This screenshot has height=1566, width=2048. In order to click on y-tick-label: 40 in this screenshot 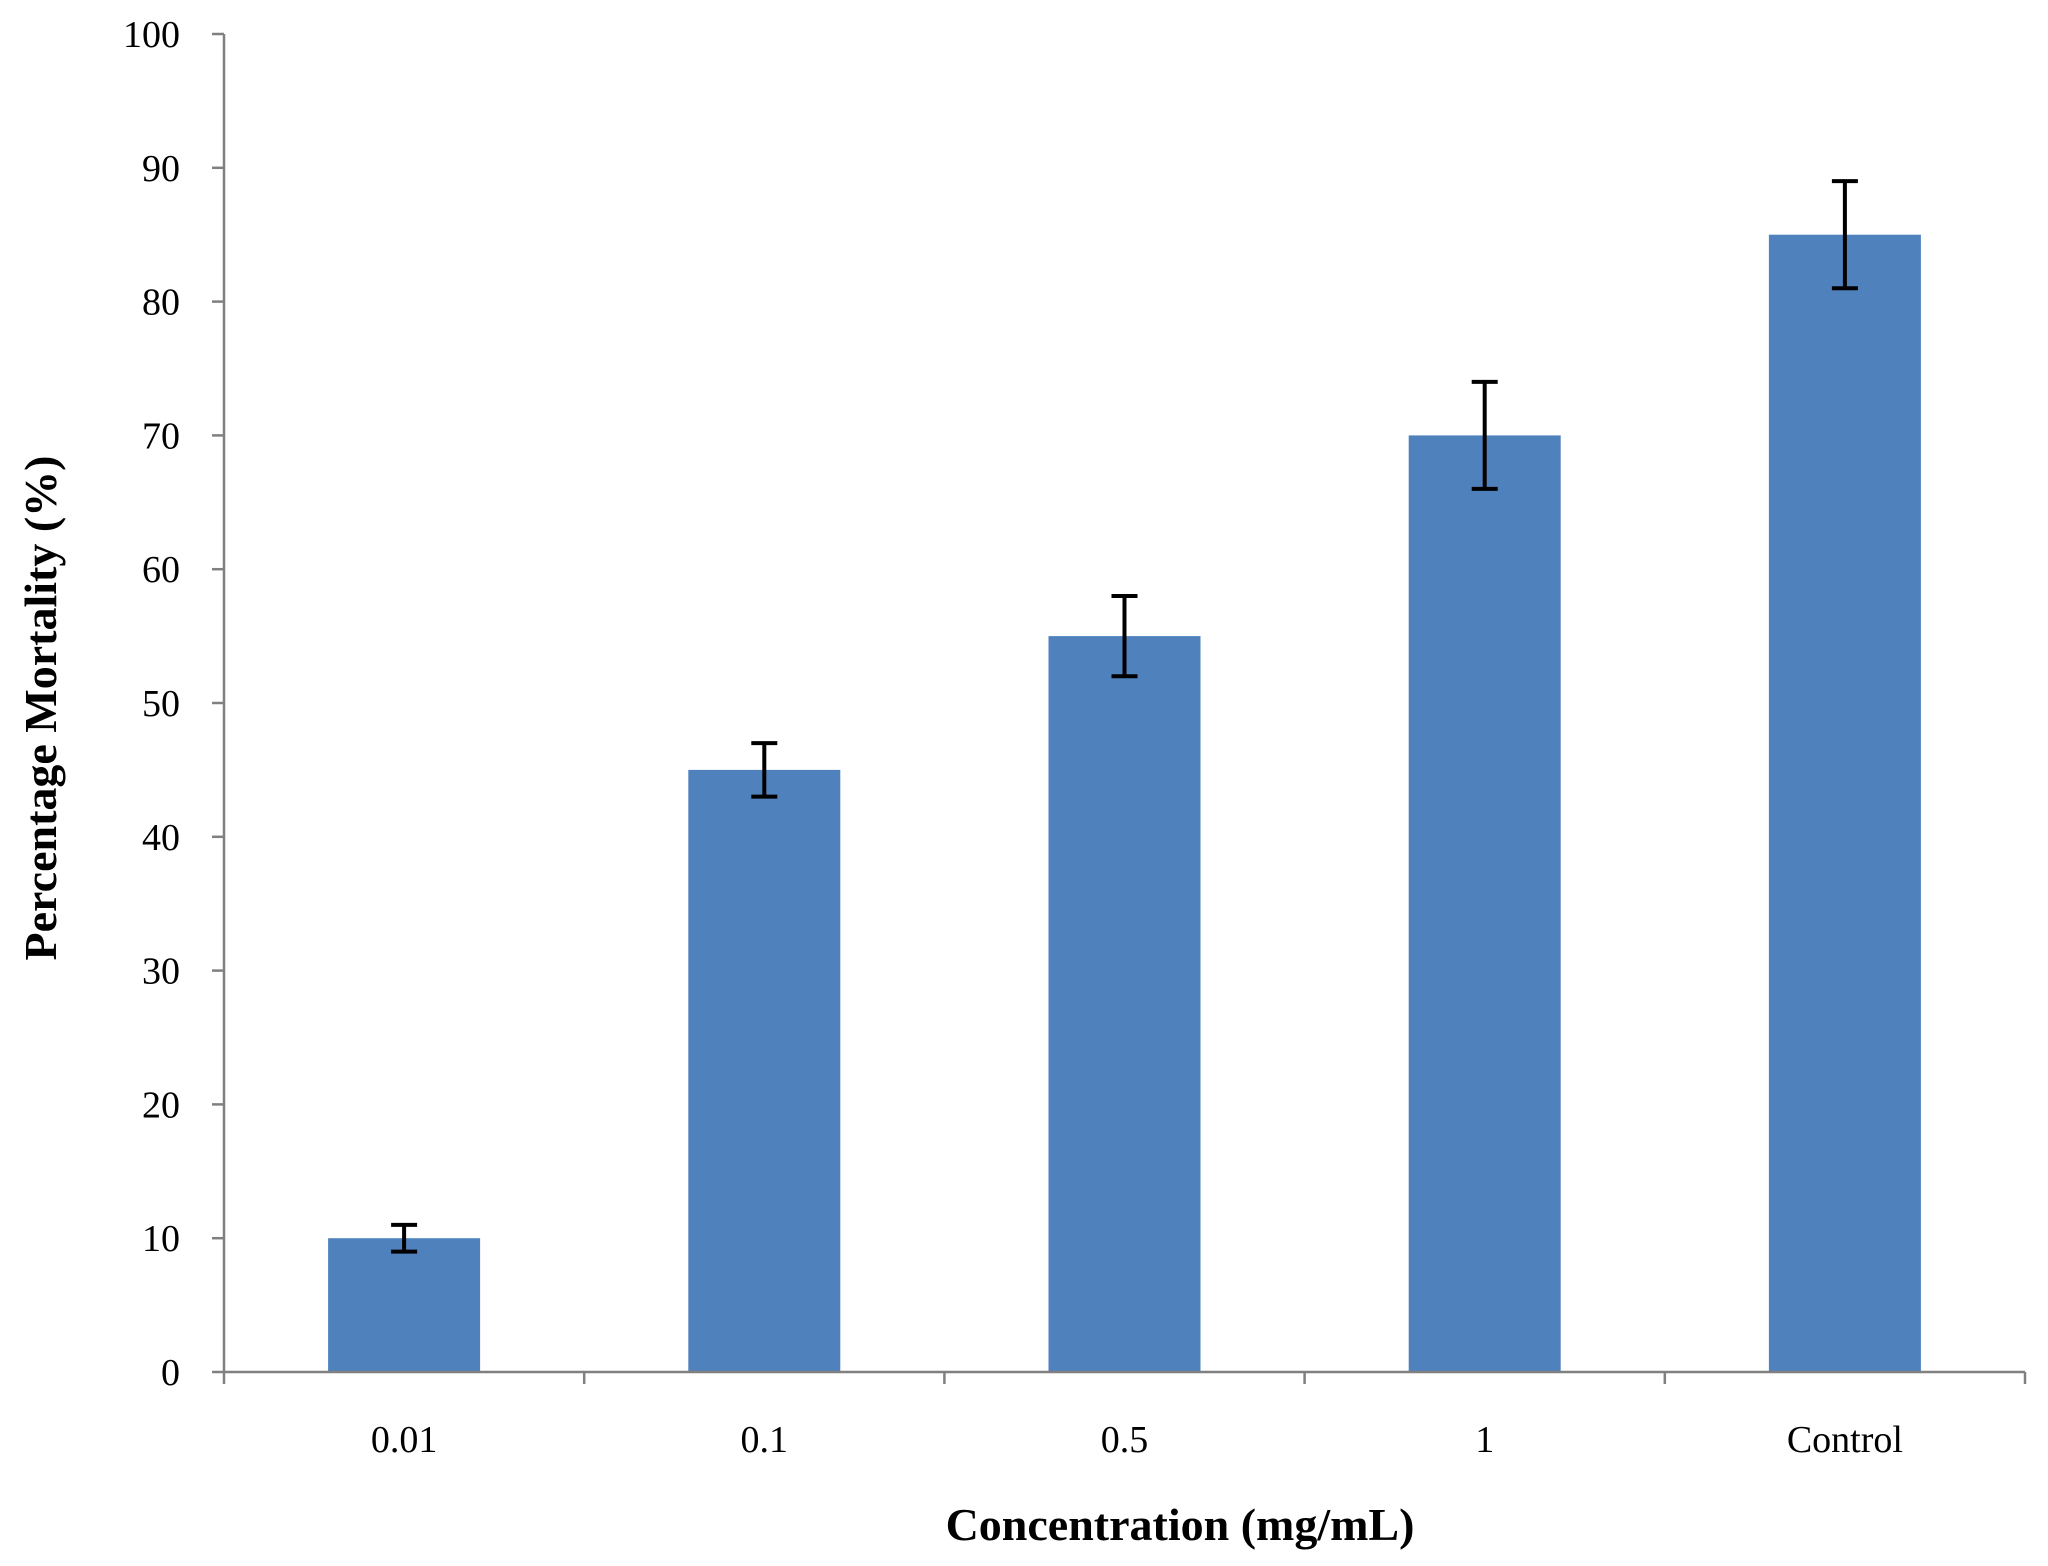, I will do `click(161, 838)`.